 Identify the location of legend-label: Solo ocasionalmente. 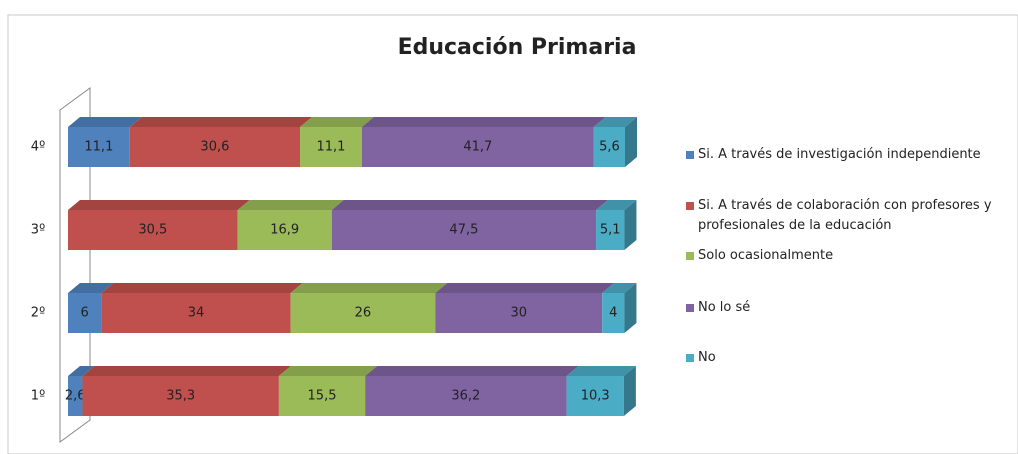
(766, 255).